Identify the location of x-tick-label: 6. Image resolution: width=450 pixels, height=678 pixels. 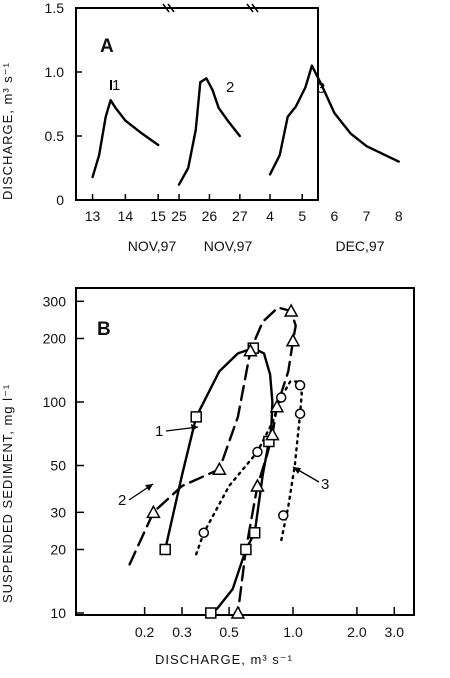
(334, 216).